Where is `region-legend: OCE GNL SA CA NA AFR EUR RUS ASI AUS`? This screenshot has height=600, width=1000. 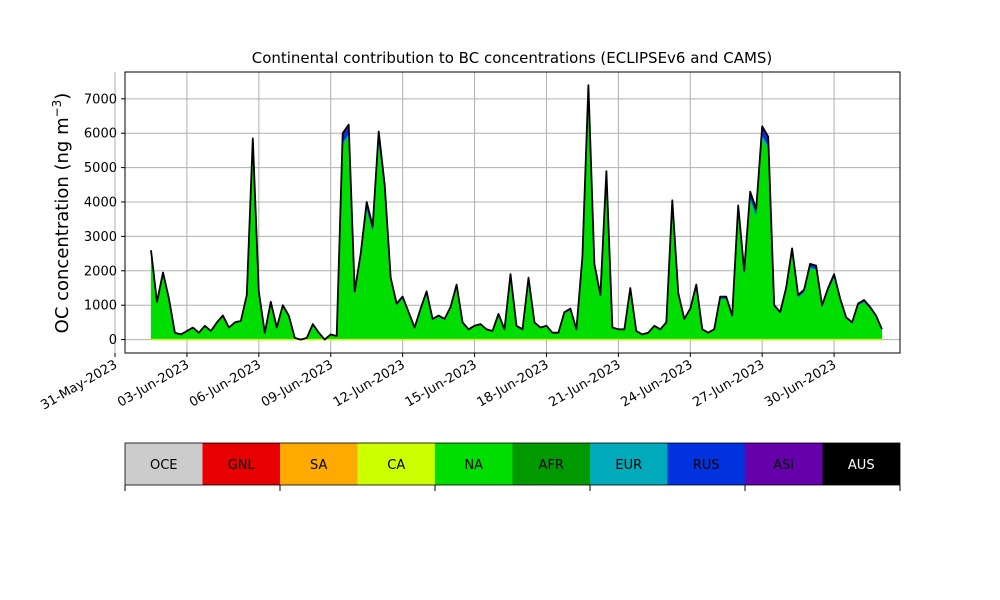
region-legend: OCE GNL SA CA NA AFR EUR RUS ASI AUS is located at coordinates (512, 466).